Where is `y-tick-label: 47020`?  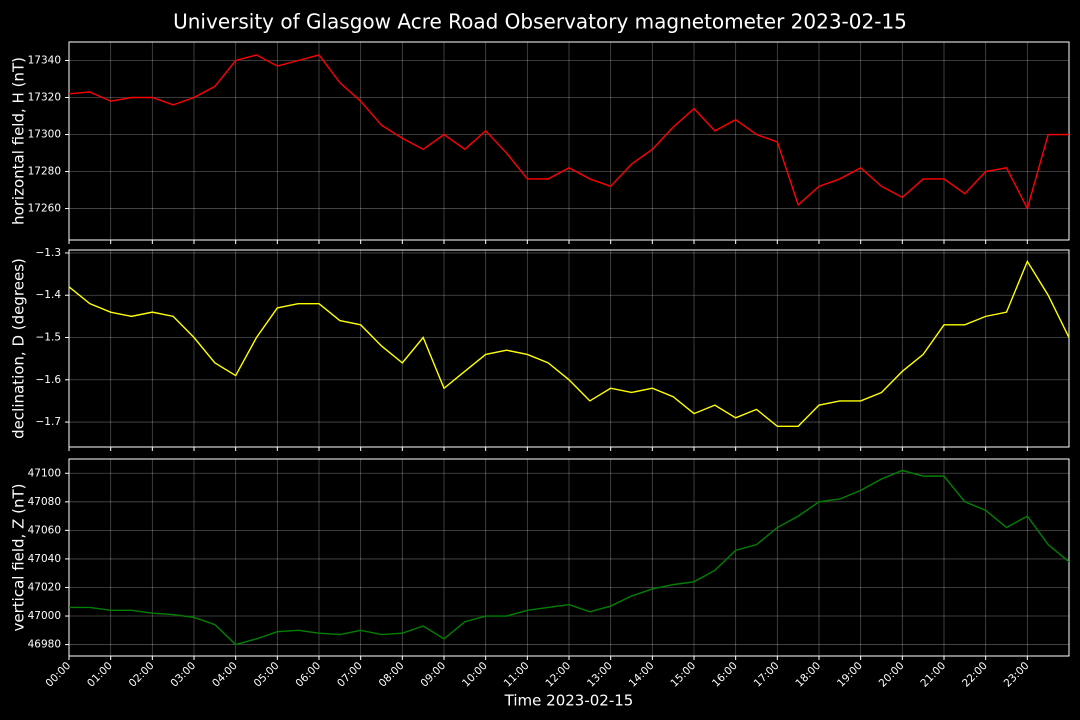 y-tick-label: 47020 is located at coordinates (44, 587).